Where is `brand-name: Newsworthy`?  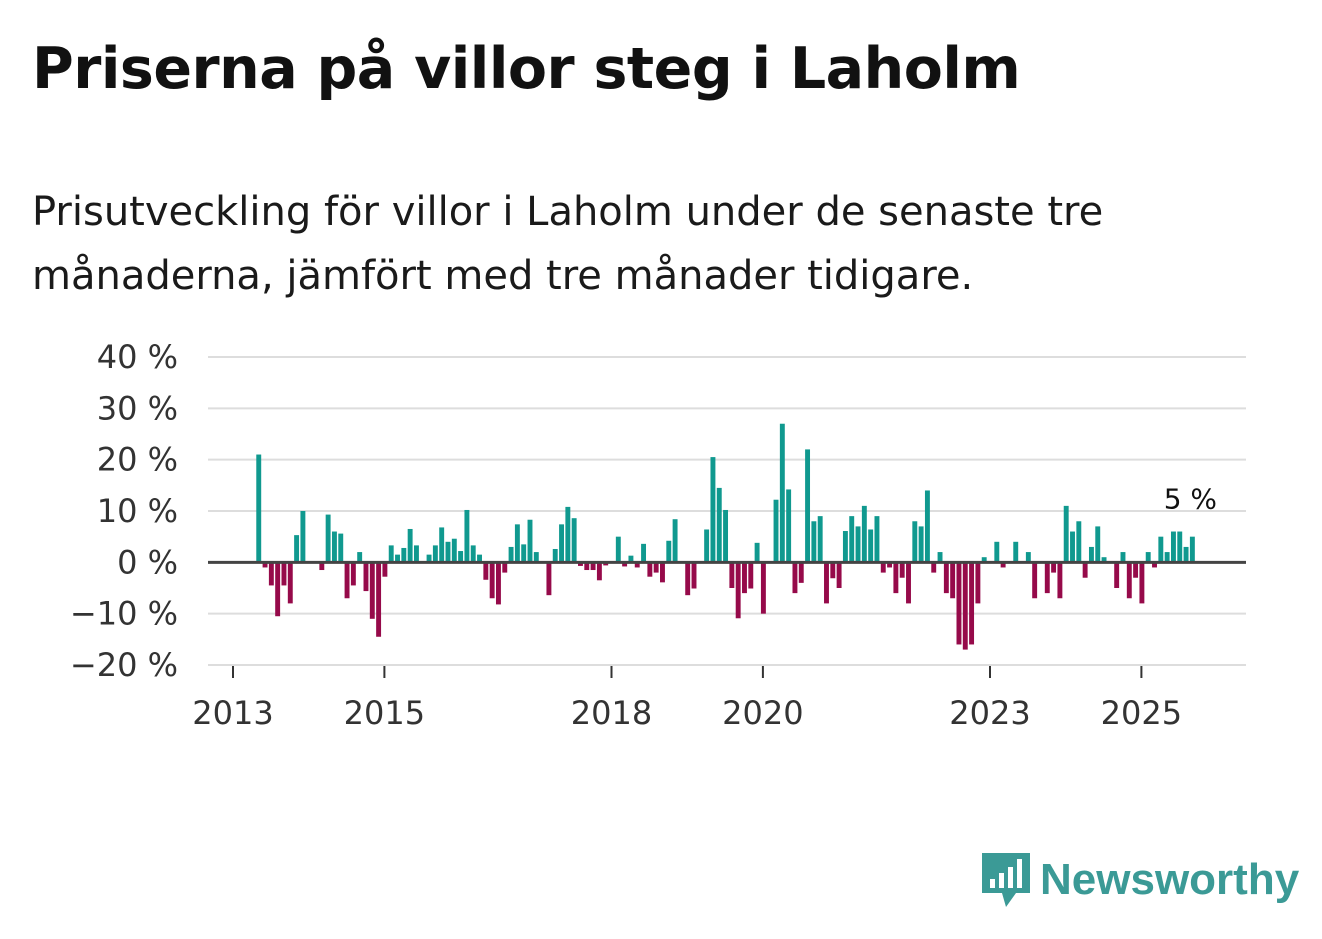 brand-name: Newsworthy is located at coordinates (1170, 879).